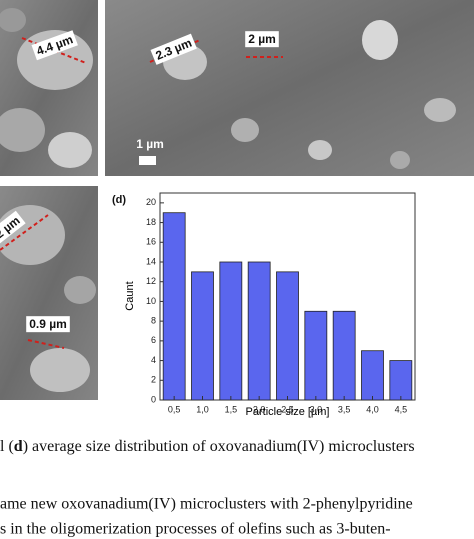 The width and height of the screenshot is (474, 539). Describe the element at coordinates (153, 340) in the screenshot. I see `y-tick-label: 6` at that location.